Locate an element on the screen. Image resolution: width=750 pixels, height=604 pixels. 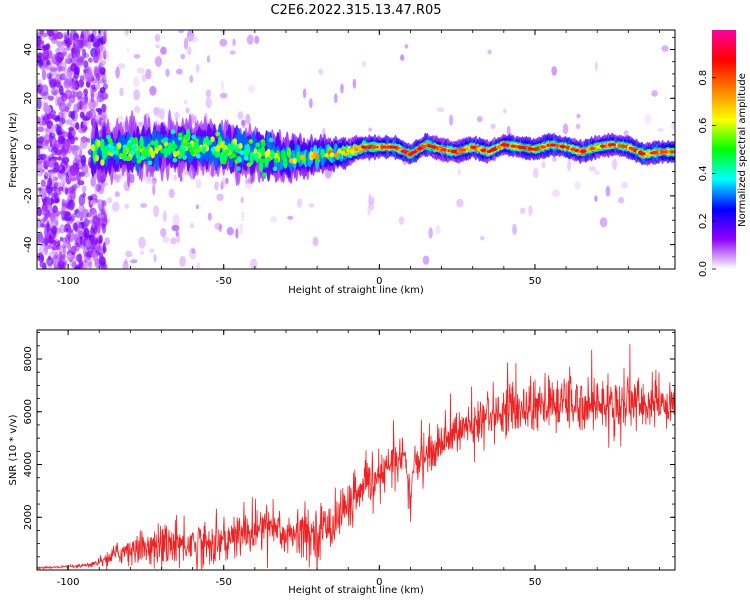
snr-x-label: Height of straight line (km) is located at coordinates (356, 590).